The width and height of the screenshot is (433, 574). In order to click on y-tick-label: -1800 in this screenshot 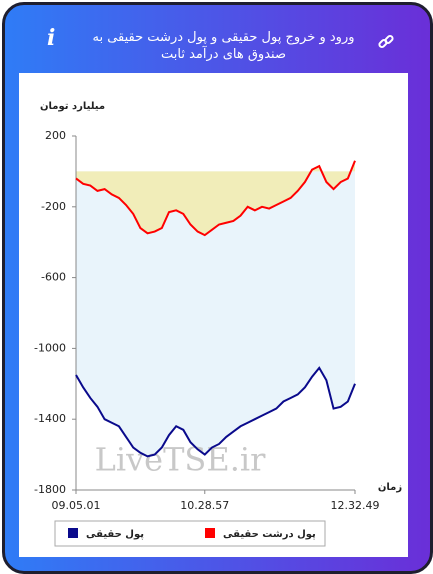, I will do `click(50, 489)`.